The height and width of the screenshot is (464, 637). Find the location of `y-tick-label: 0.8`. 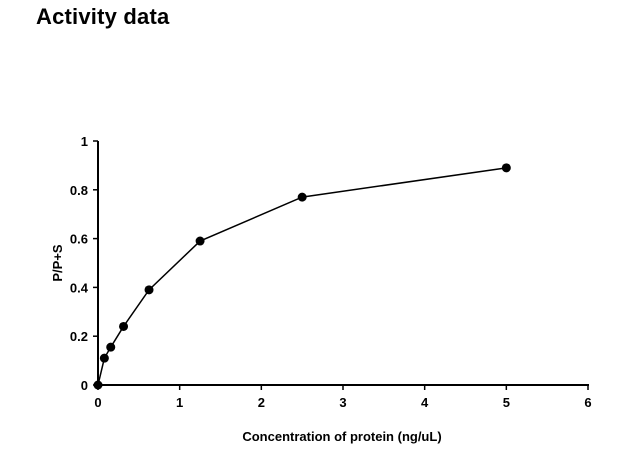

y-tick-label: 0.8 is located at coordinates (79, 190).